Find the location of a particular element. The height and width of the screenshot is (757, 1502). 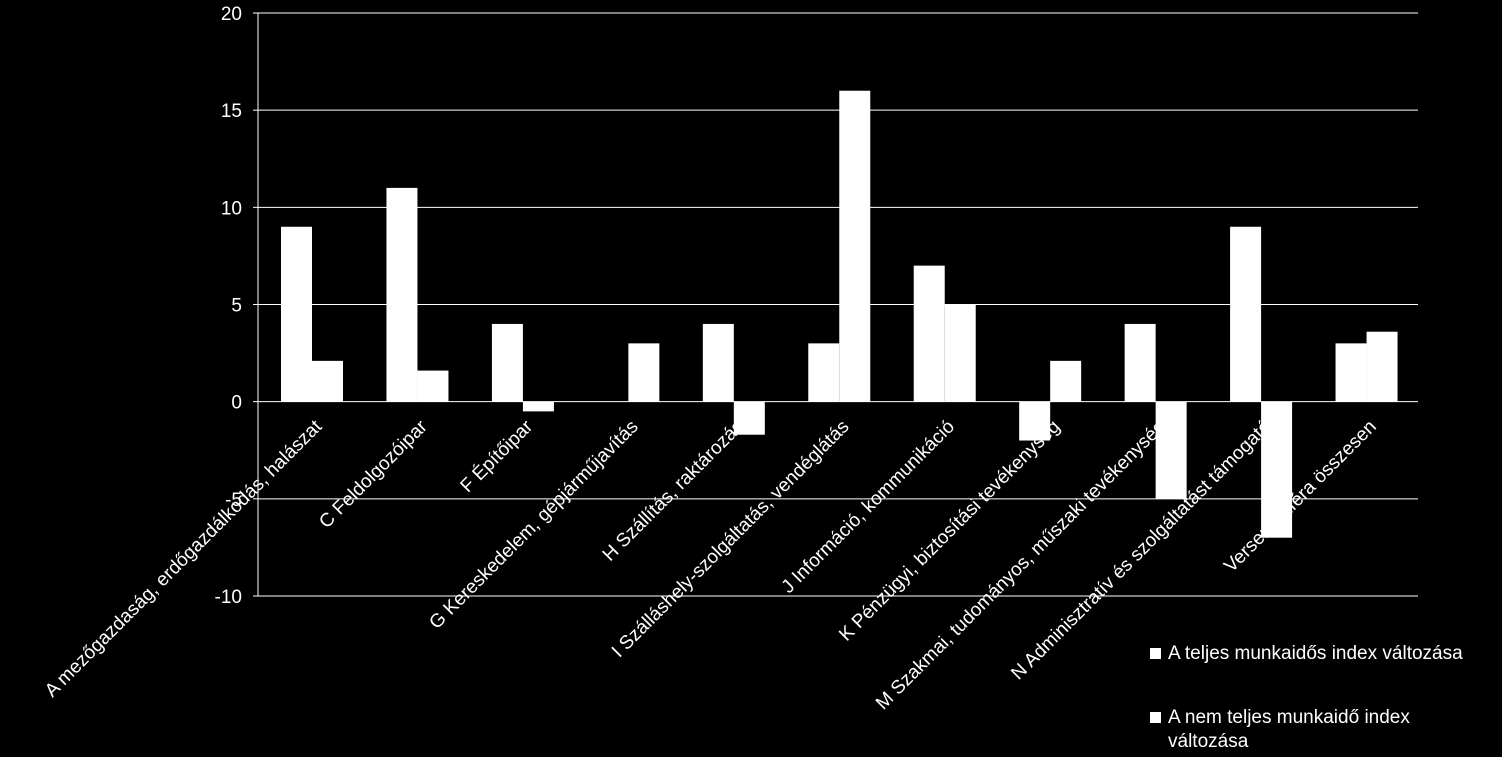

legend-item-full-time: A teljes munkaidős index változása is located at coordinates (1326, 654).